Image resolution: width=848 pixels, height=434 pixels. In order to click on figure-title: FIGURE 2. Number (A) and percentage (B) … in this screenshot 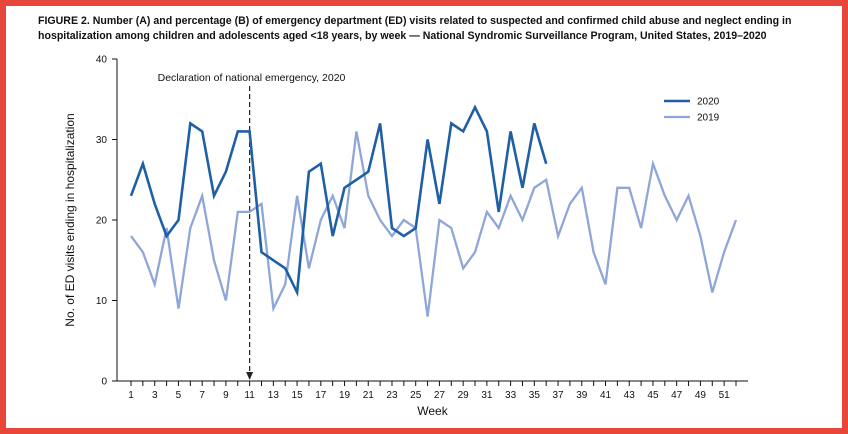, I will do `click(415, 28)`.